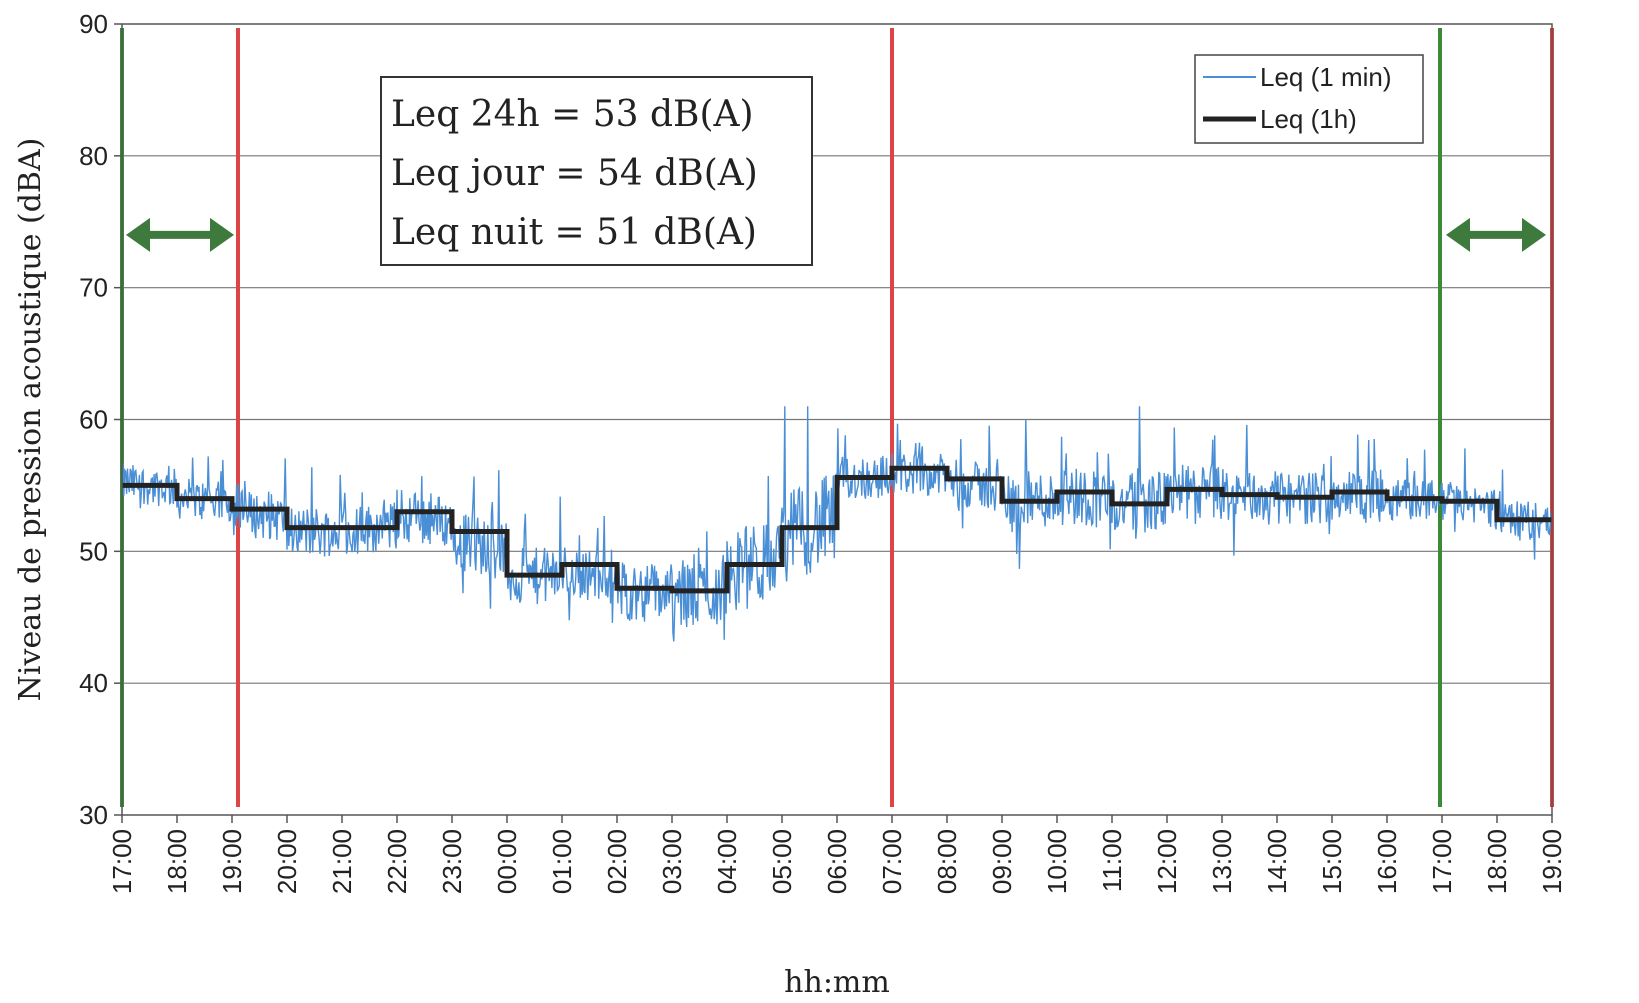 This screenshot has height=1003, width=1639. Describe the element at coordinates (1002, 861) in the screenshot. I see `x-tick-label: 09:00` at that location.